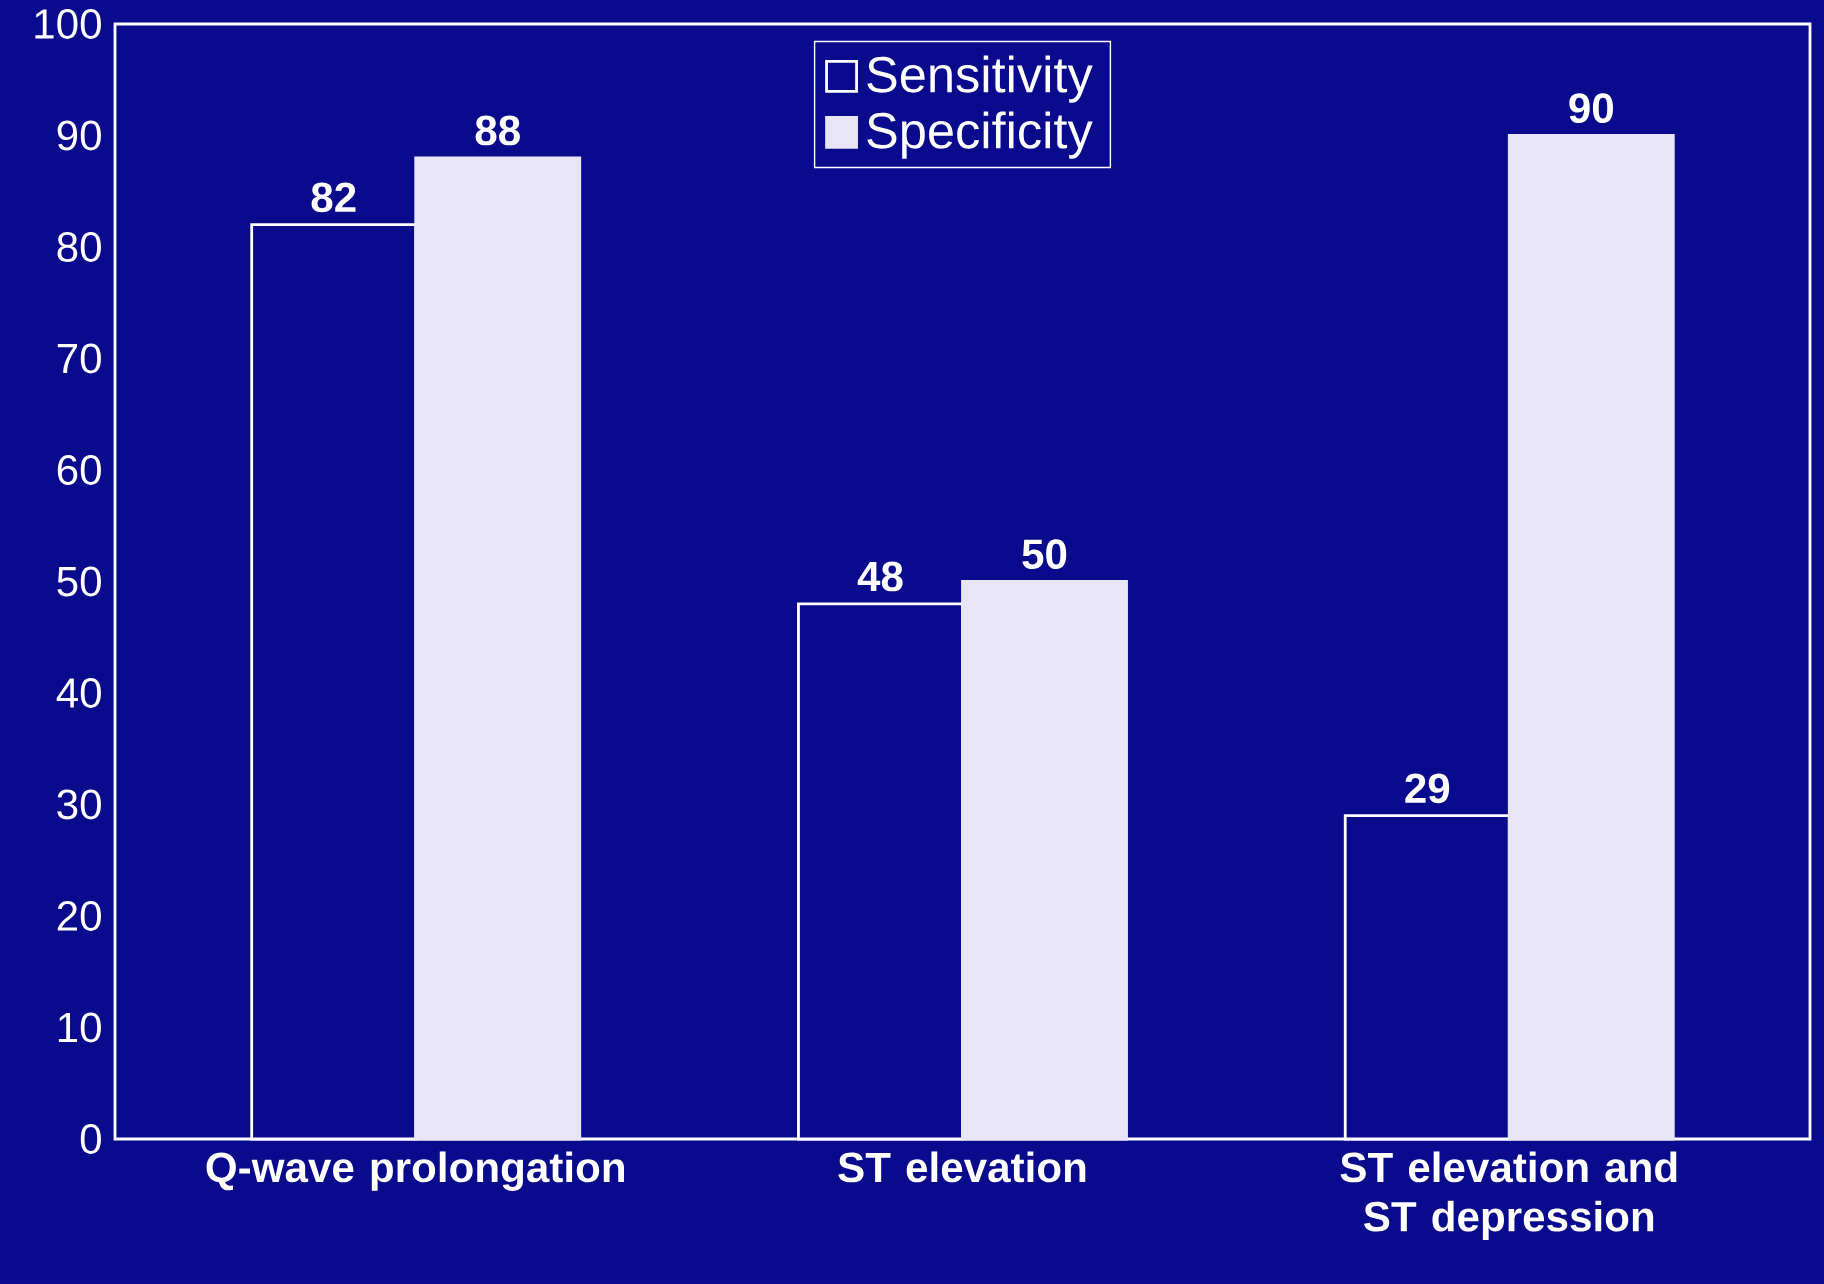 The width and height of the screenshot is (1824, 1284). I want to click on y-tick-label: 70, so click(79, 358).